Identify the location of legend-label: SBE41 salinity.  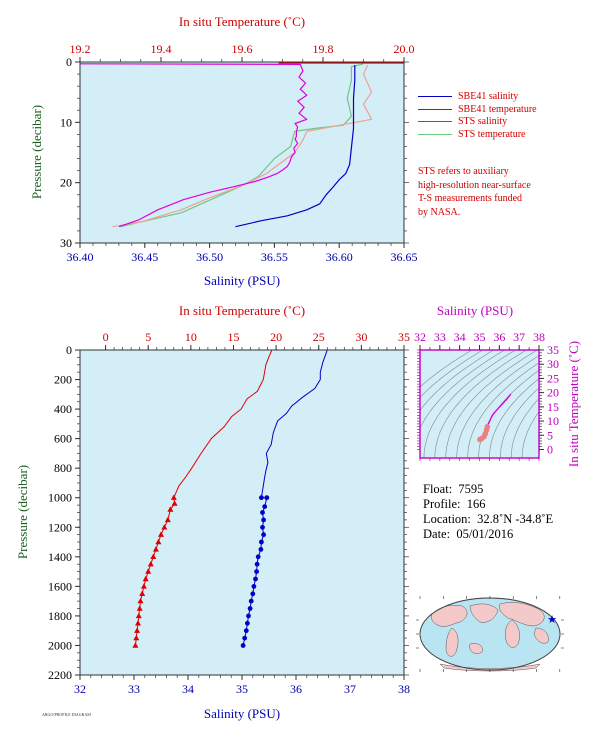
(488, 96).